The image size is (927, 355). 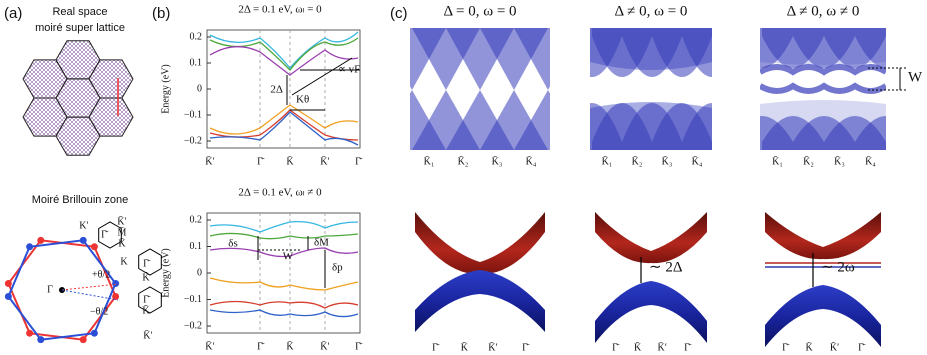 What do you see at coordinates (101, 274) in the screenshot?
I see `angle-label: +θ/2` at bounding box center [101, 274].